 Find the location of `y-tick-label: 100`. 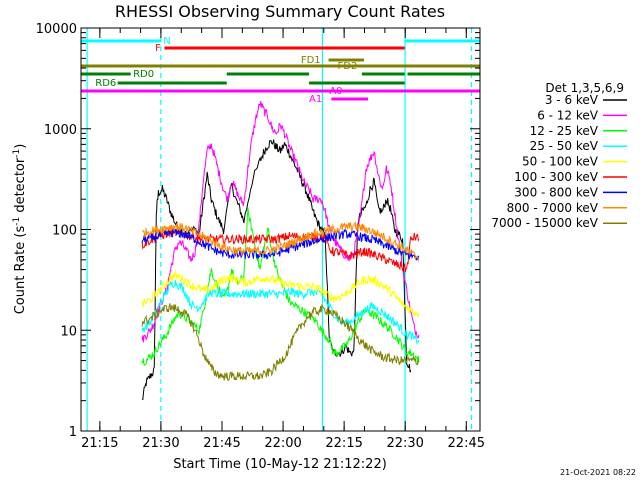

y-tick-label: 100 is located at coordinates (64, 231).